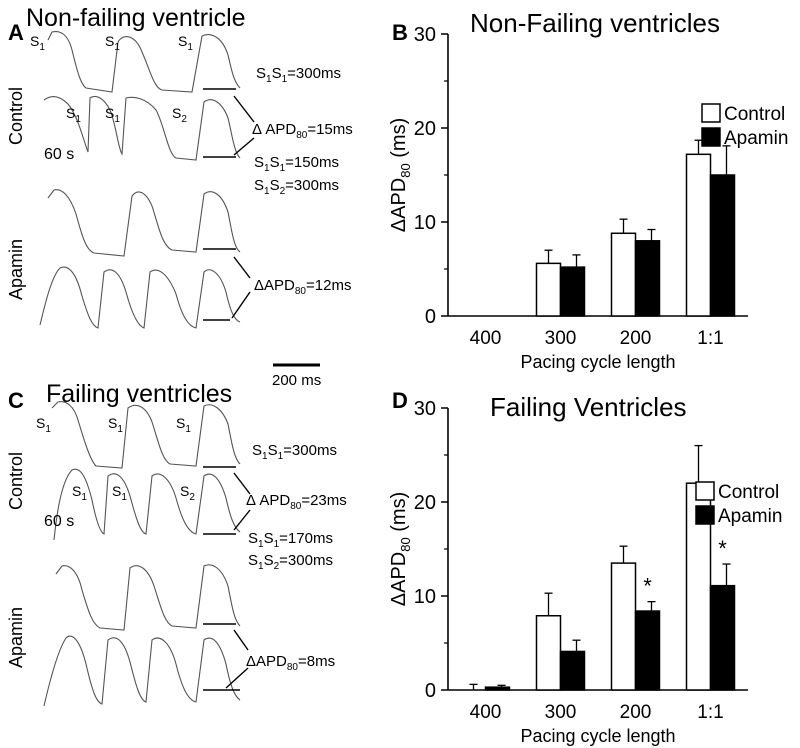 This screenshot has width=800, height=748. Describe the element at coordinates (290, 663) in the screenshot. I see `panel-c-delta-apamin: ΔAPD80=8ms` at that location.